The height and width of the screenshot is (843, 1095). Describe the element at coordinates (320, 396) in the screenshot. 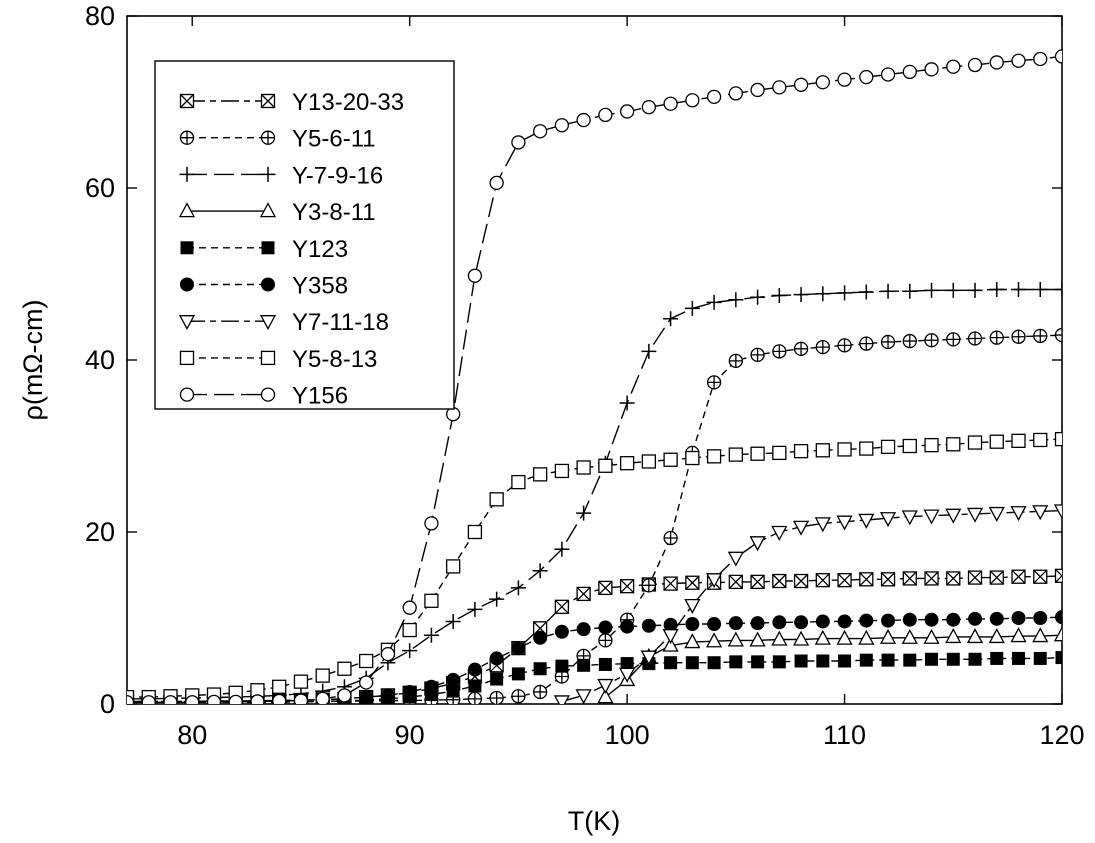

I see `legend-label: Y156` at that location.